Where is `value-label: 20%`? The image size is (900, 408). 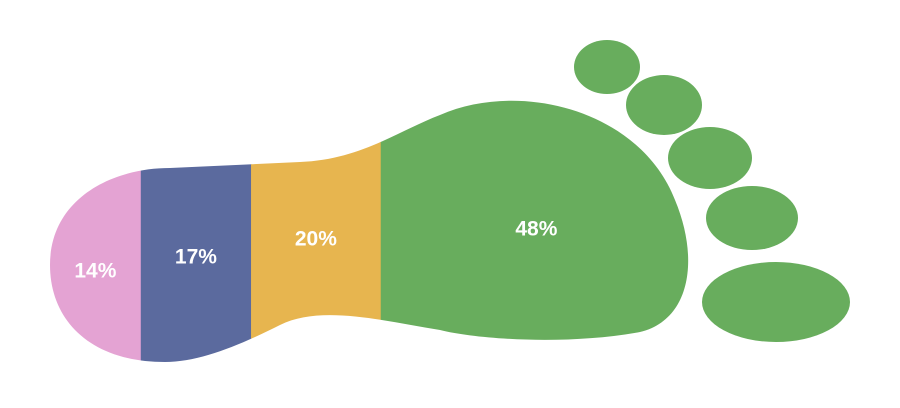 value-label: 20% is located at coordinates (316, 239).